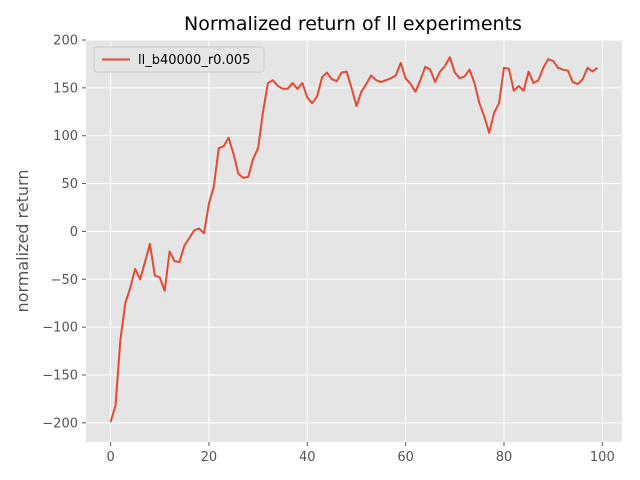  I want to click on y-axis-label: normalized return, so click(22, 241).